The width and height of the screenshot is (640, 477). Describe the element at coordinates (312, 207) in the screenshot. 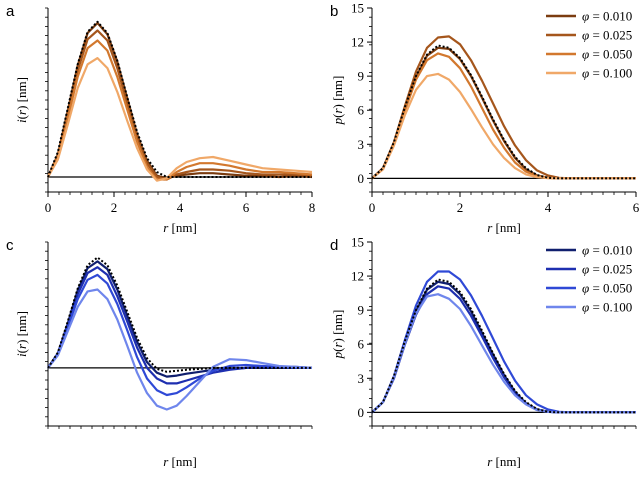

I see `x-tick-label: 8` at that location.